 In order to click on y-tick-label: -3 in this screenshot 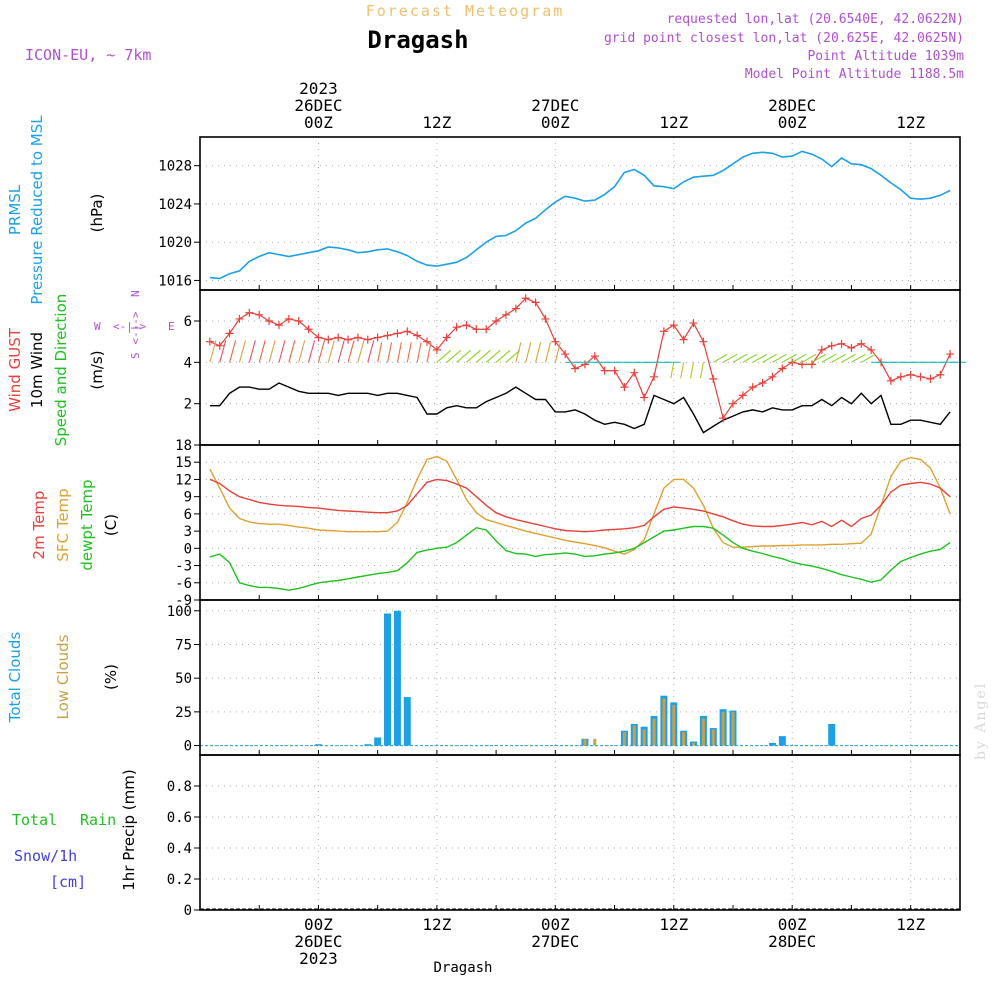, I will do `click(183, 567)`.